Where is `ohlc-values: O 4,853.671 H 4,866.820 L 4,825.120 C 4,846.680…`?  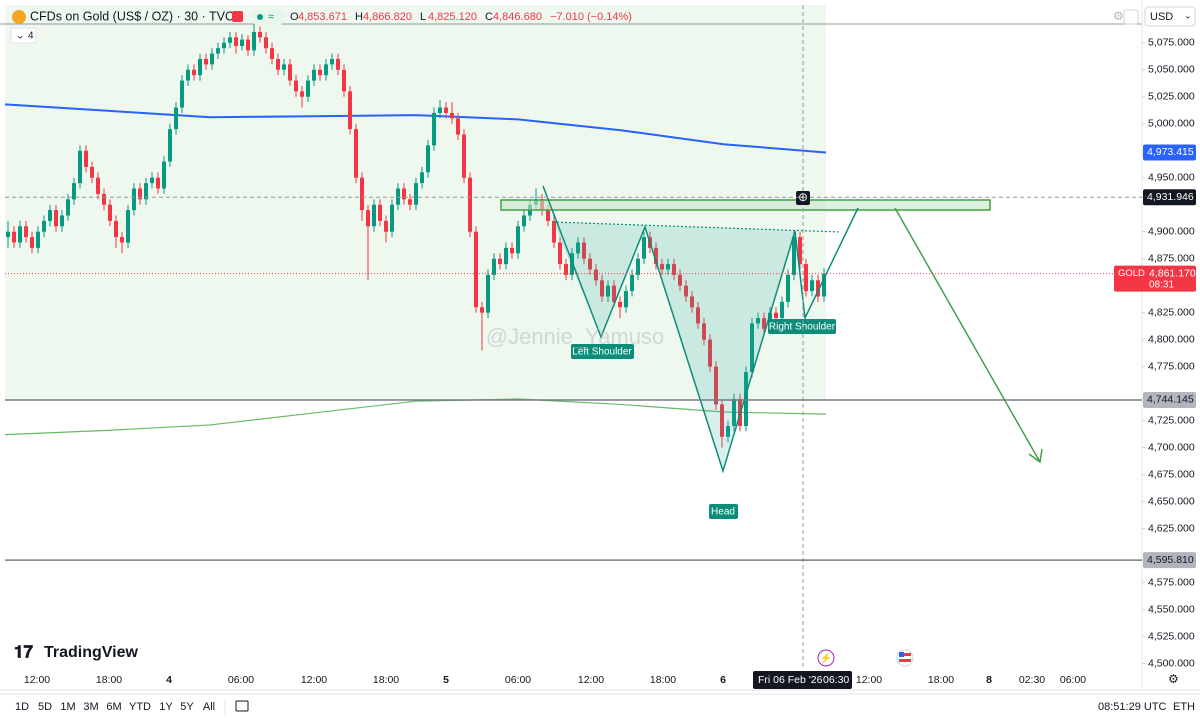 ohlc-values: O 4,853.671 H 4,866.820 L 4,825.120 C 4,846.680… is located at coordinates (461, 17).